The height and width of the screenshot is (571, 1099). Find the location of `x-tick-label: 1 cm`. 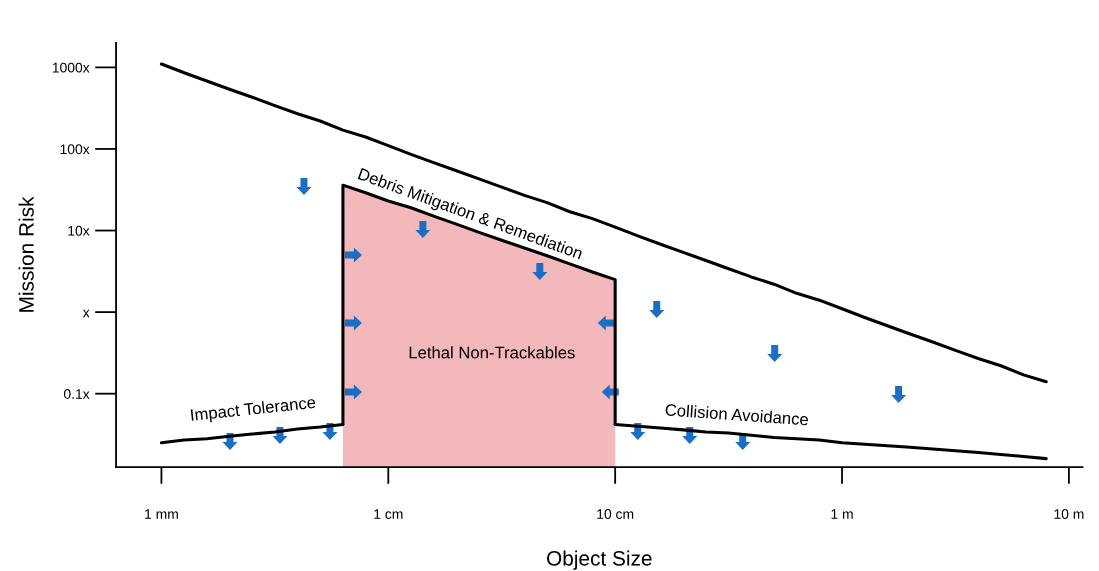

x-tick-label: 1 cm is located at coordinates (388, 514).